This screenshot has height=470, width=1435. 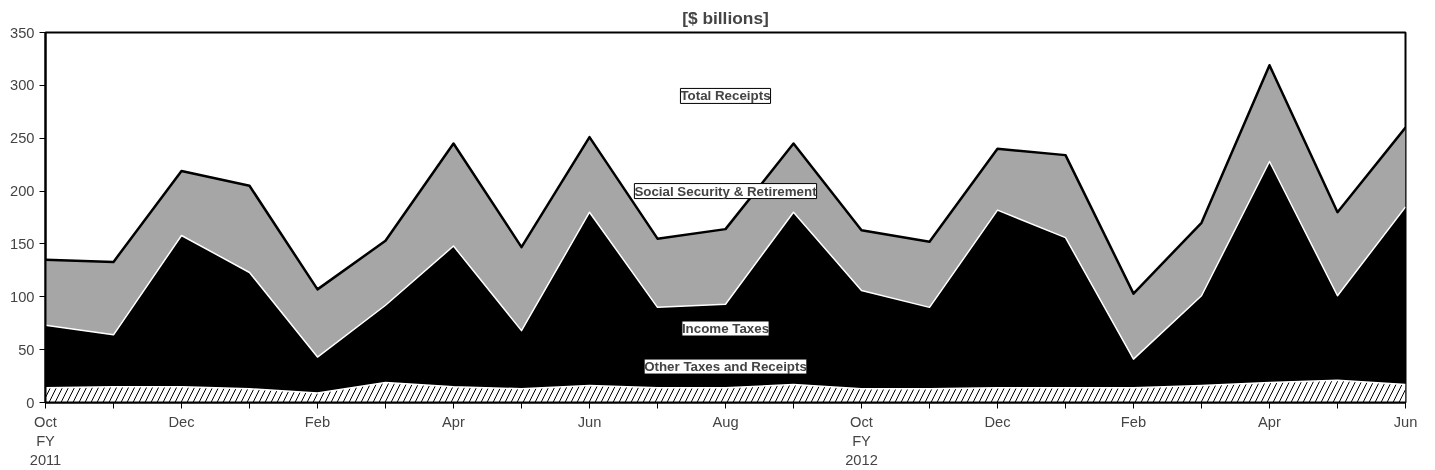 What do you see at coordinates (30, 402) in the screenshot?
I see `y-tick-label: 0` at bounding box center [30, 402].